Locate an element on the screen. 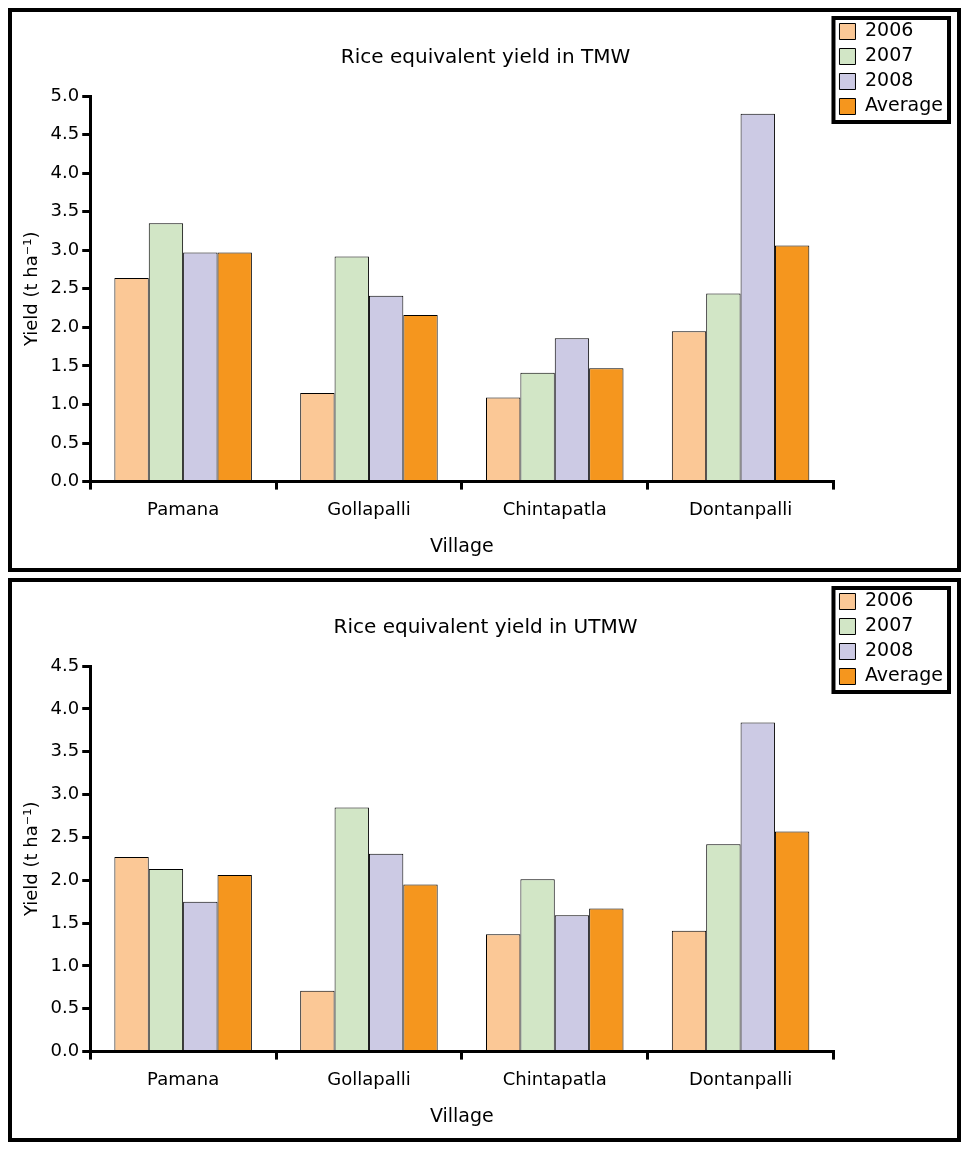 The image size is (973, 1158). chart-title: Rice equivalent yield in TMW is located at coordinates (485, 56).